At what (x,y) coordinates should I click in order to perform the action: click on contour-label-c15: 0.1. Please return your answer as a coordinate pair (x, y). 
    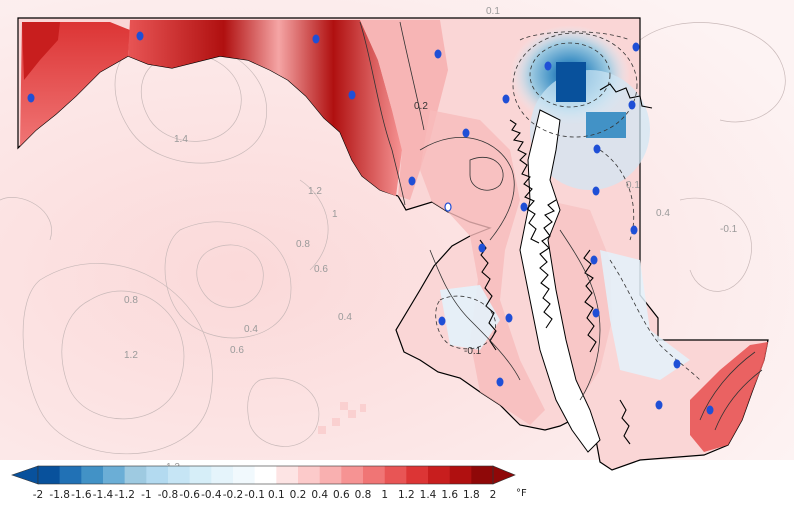
    Looking at the image, I should click on (633, 185).